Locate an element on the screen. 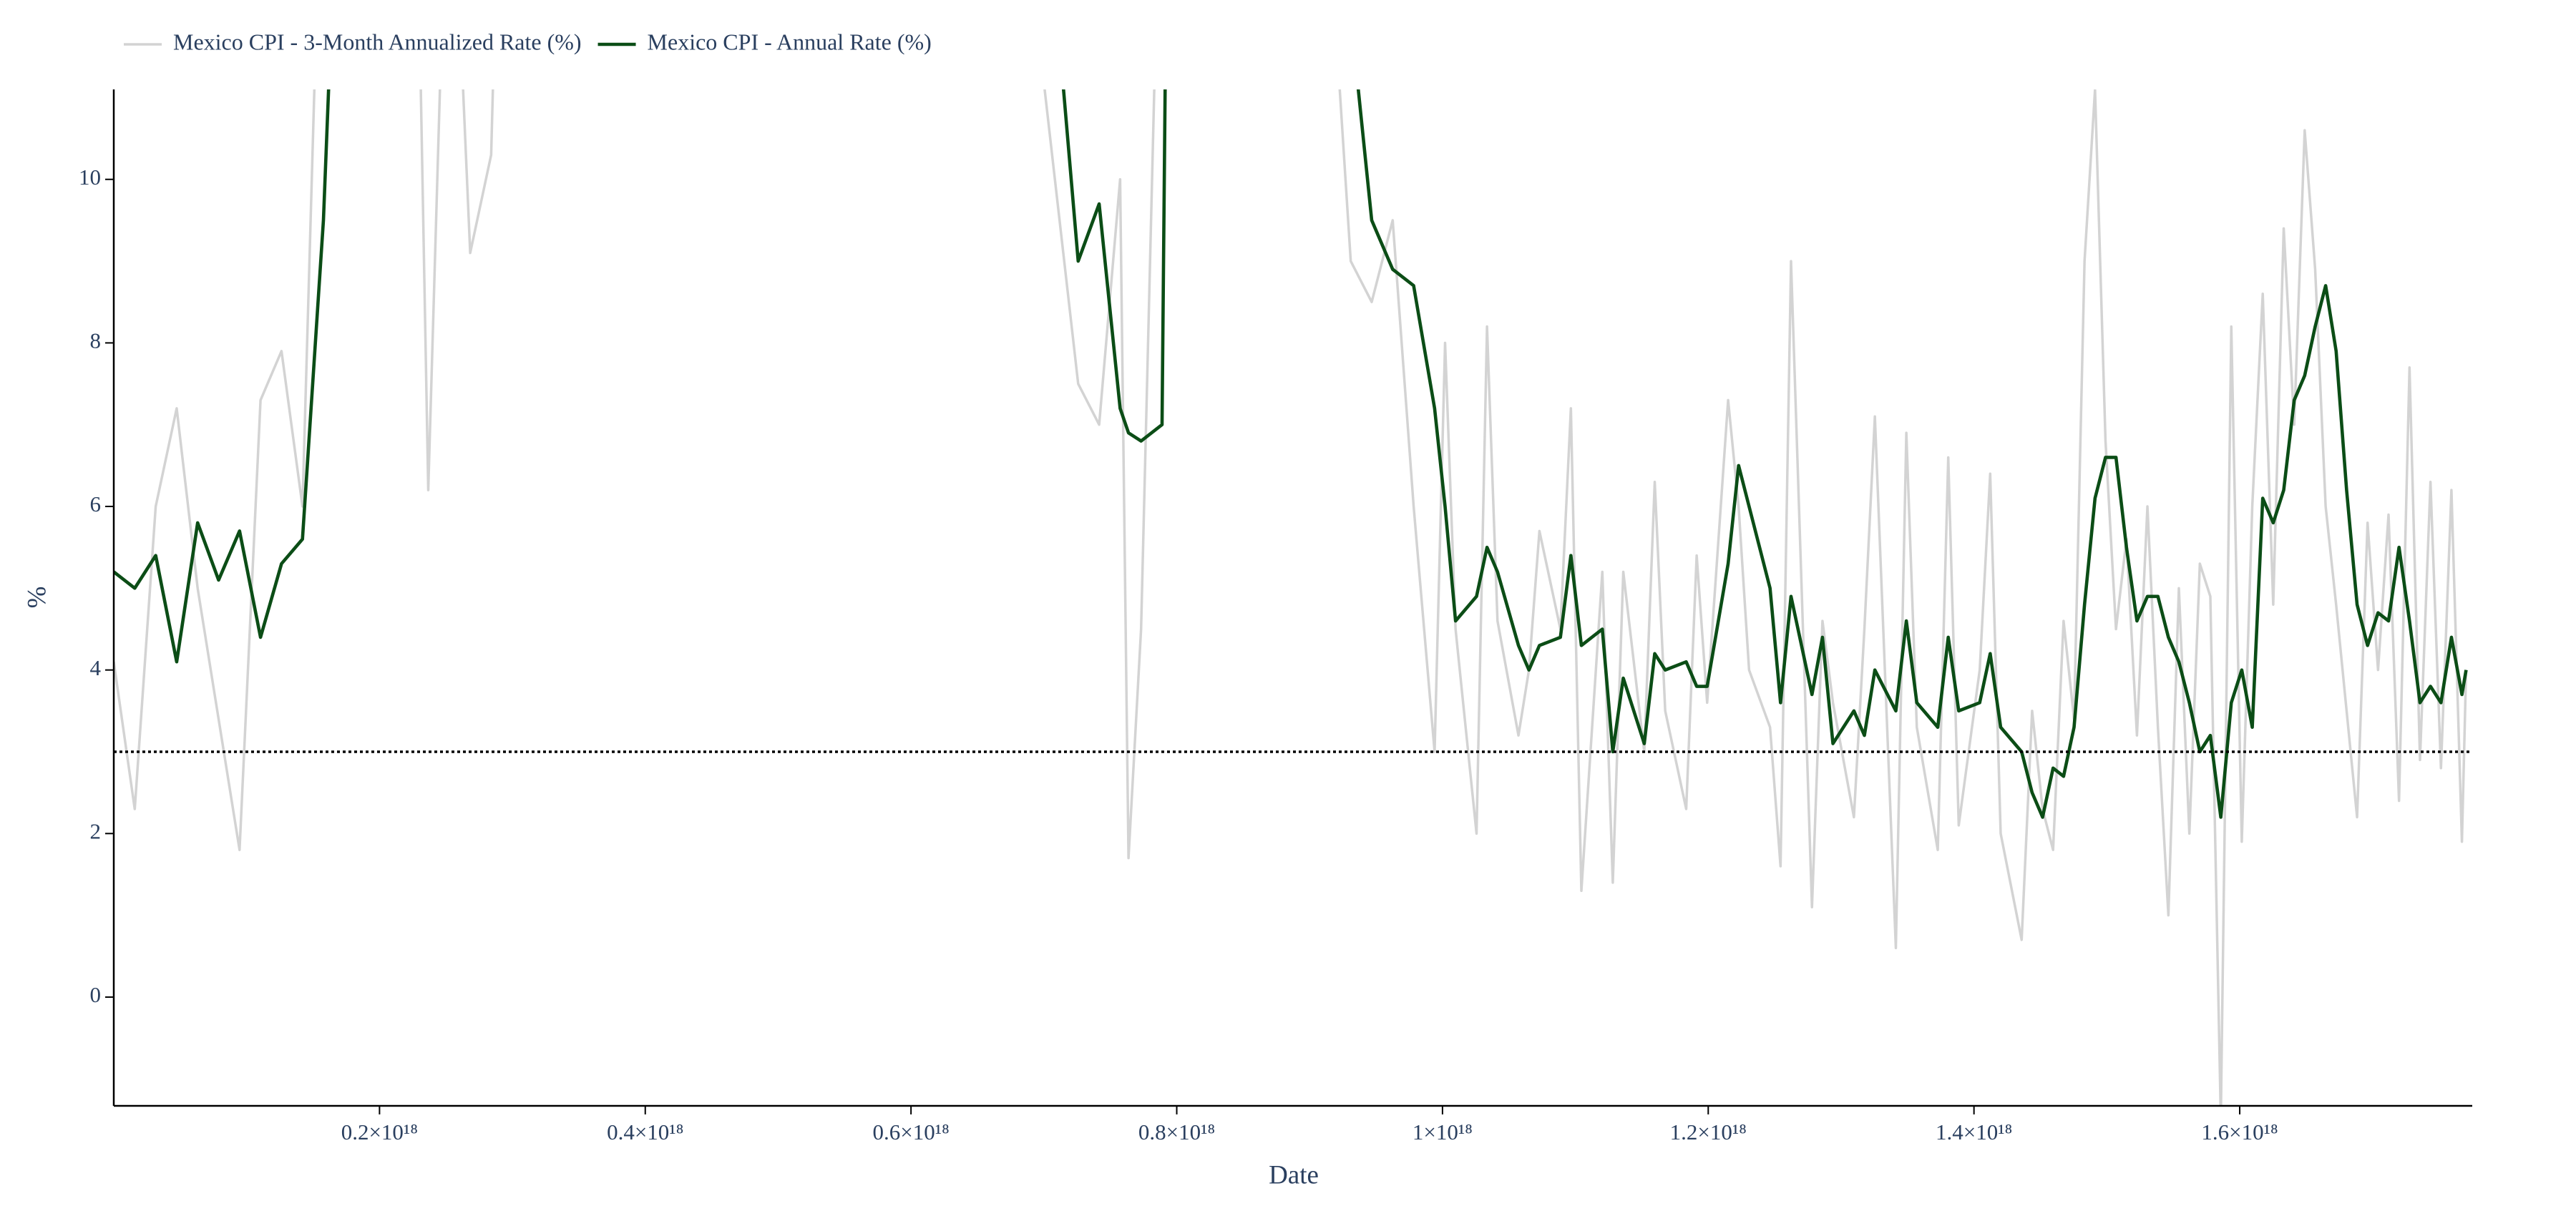 This screenshot has width=2576, height=1216. y-tick-label: 10 is located at coordinates (90, 178).